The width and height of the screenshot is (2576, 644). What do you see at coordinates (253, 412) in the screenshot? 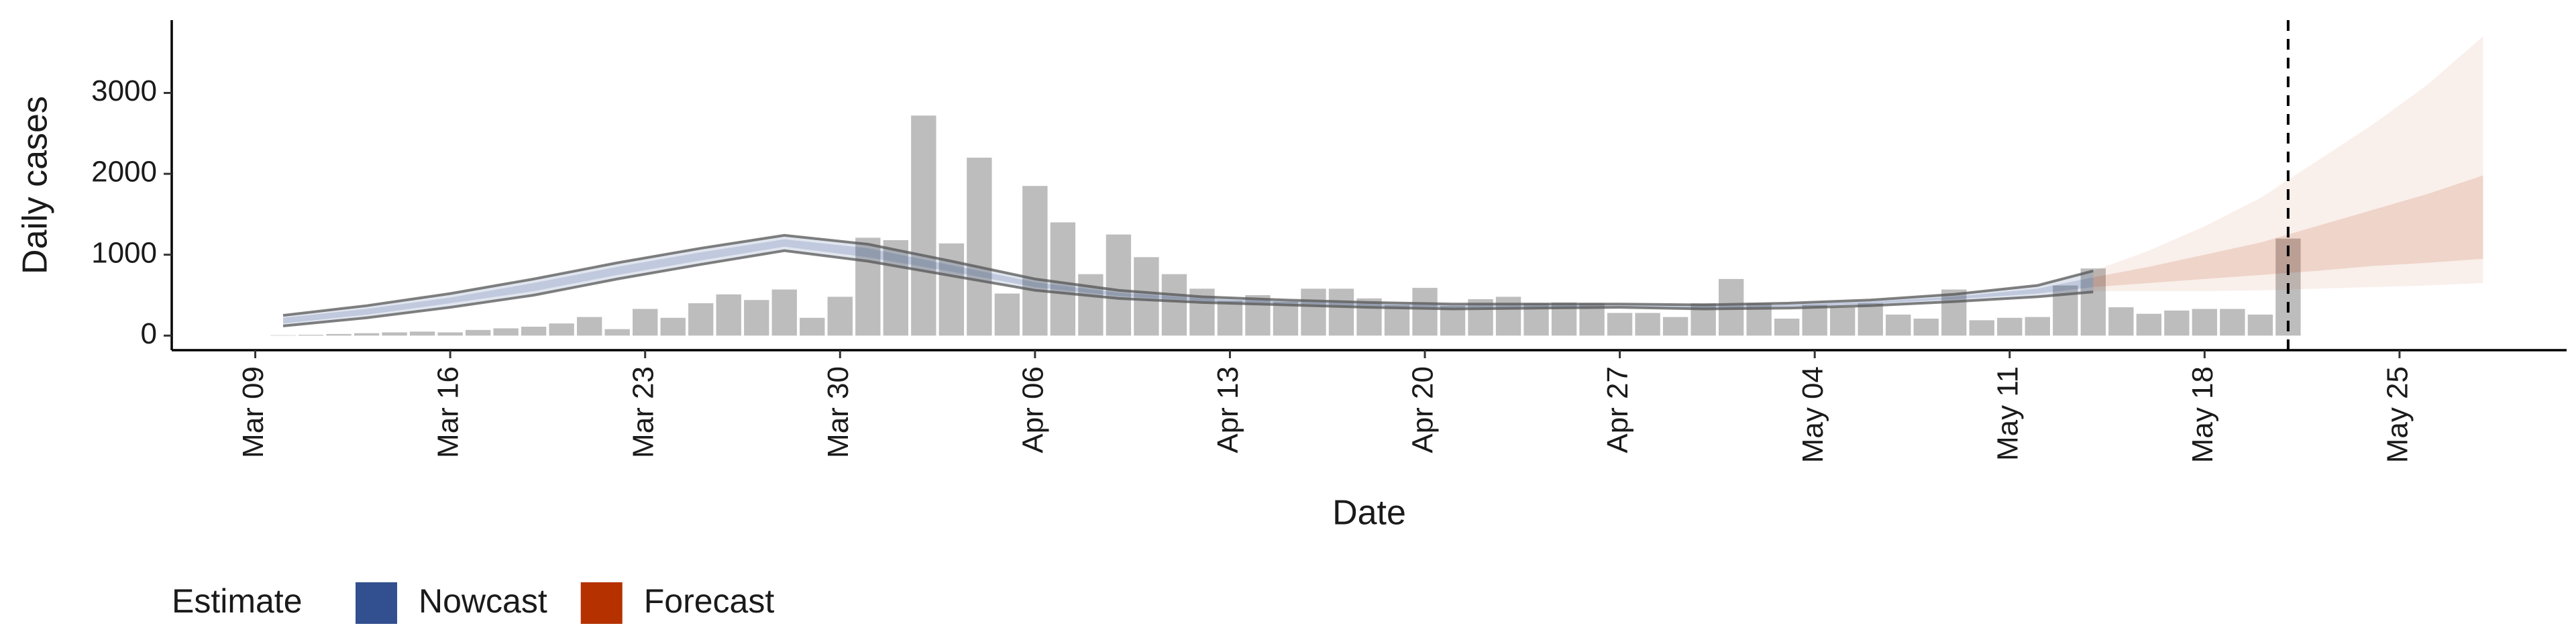
I see `x-tick-label: Mar 09` at bounding box center [253, 412].